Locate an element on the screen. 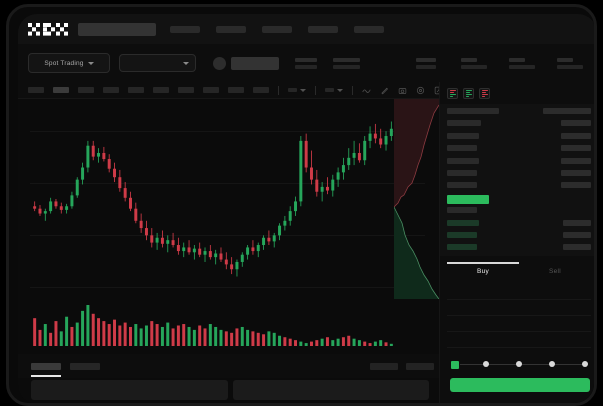 The width and height of the screenshot is (603, 406). orderbook-mode-both-icon is located at coordinates (452, 93).